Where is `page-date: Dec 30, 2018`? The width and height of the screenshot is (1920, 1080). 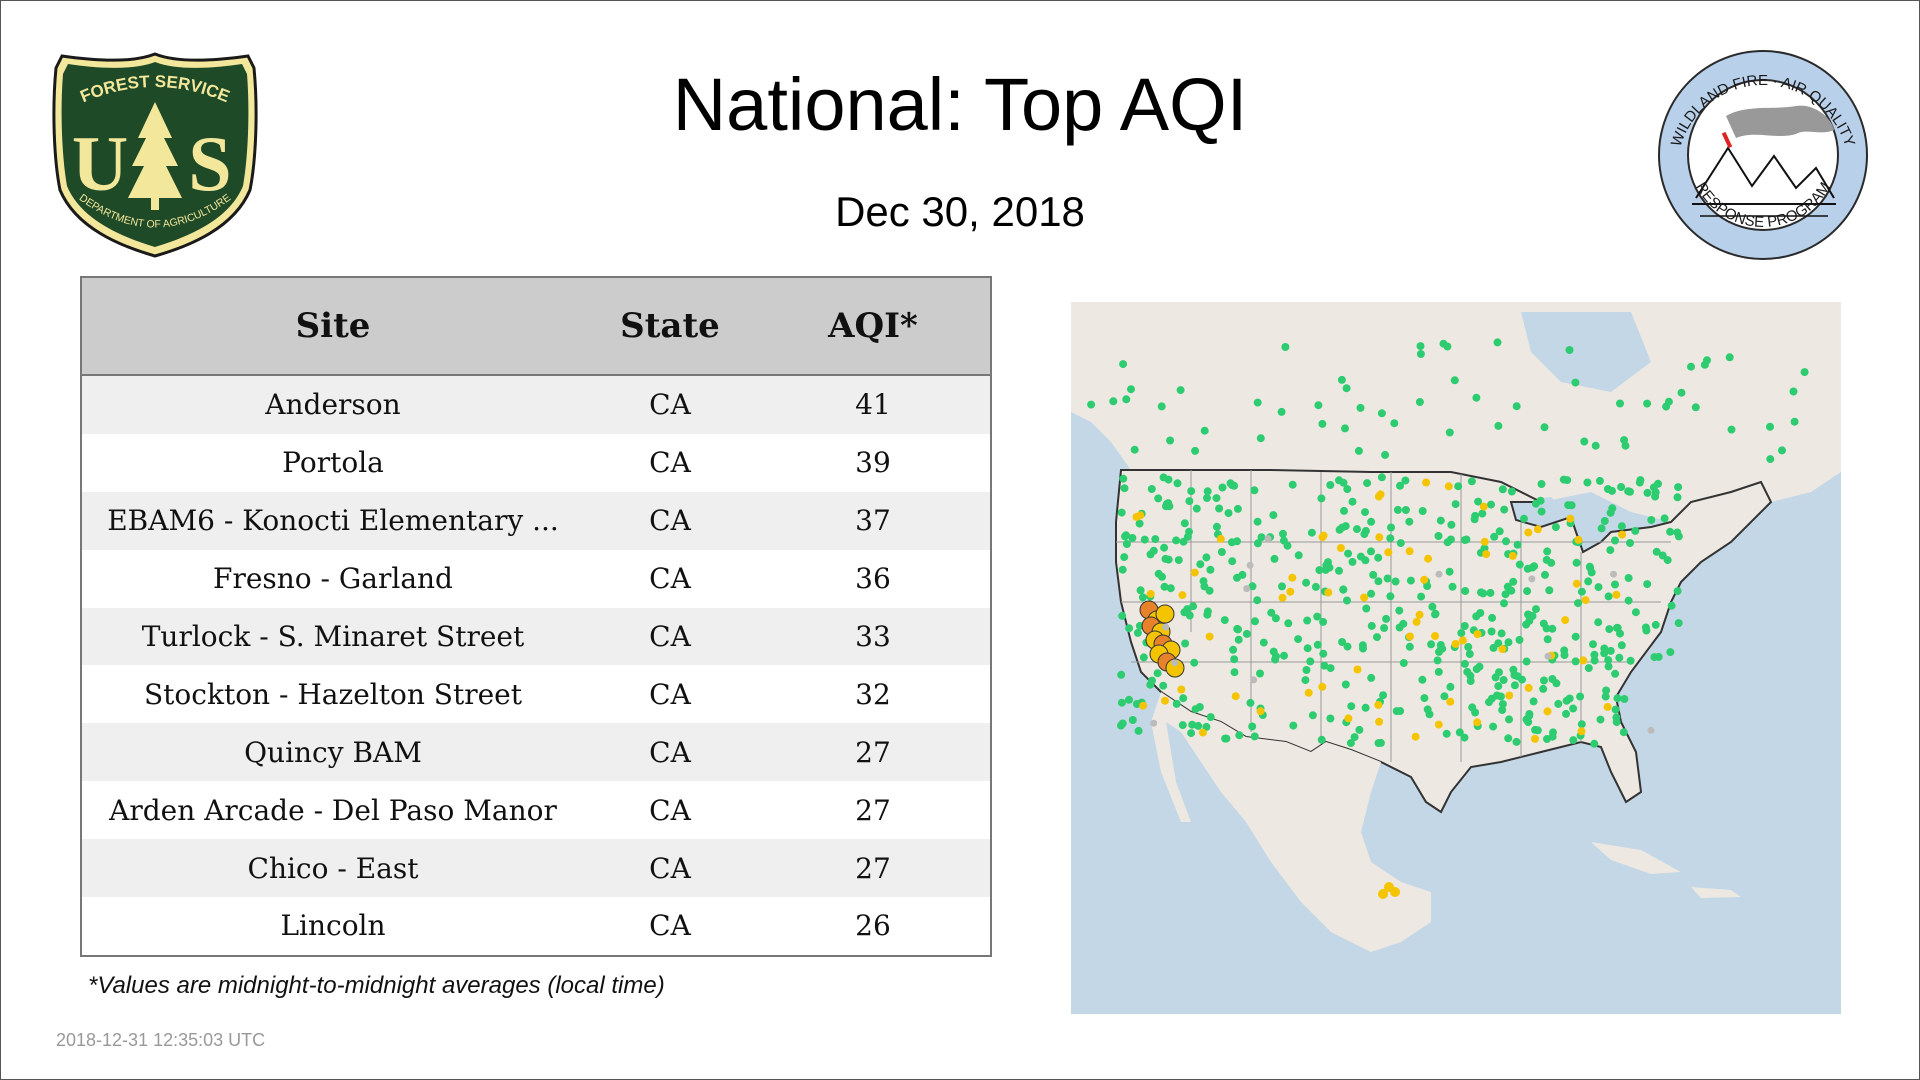
page-date: Dec 30, 2018 is located at coordinates (960, 211).